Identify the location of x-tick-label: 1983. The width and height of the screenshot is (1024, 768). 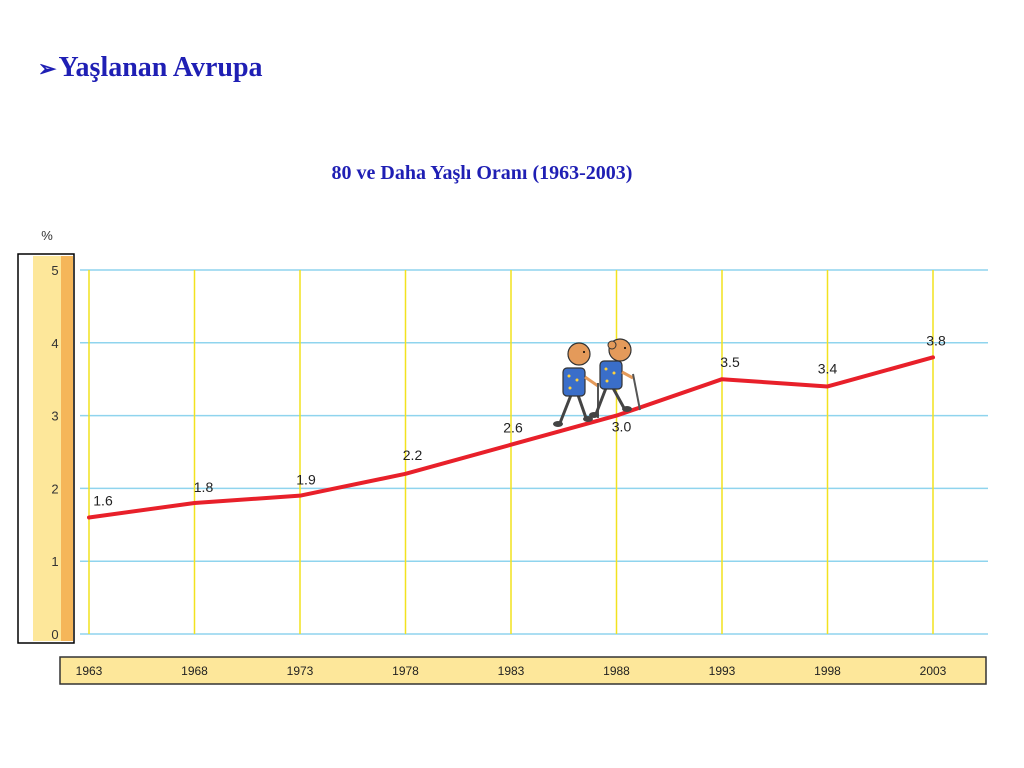
(511, 671).